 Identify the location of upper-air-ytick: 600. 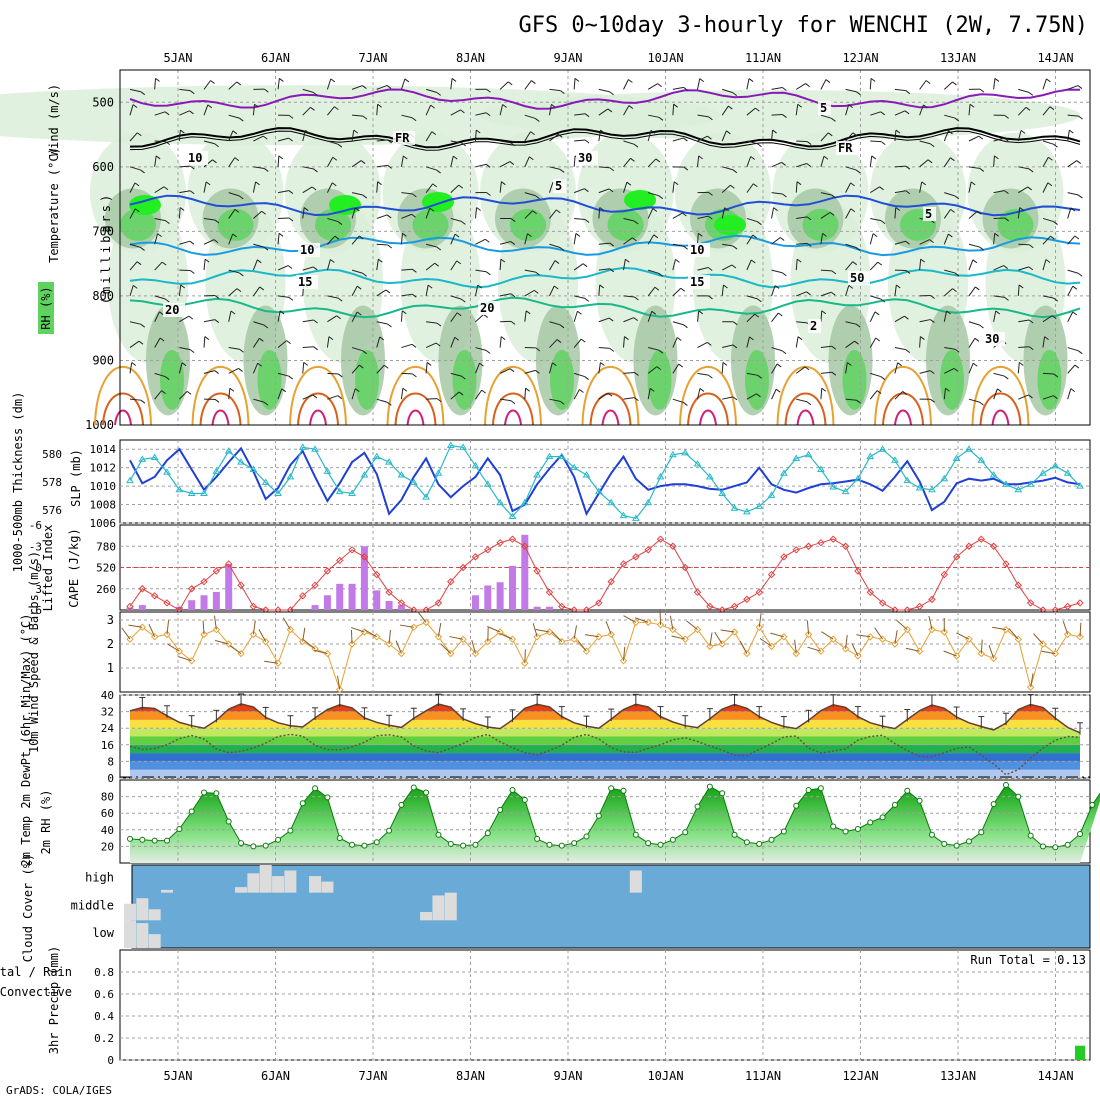
(103, 167).